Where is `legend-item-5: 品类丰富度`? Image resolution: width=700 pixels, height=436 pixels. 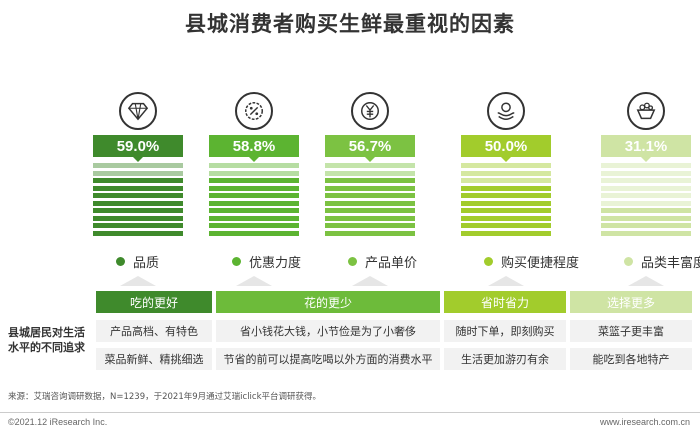 legend-item-5: 品类丰富度 is located at coordinates (662, 261).